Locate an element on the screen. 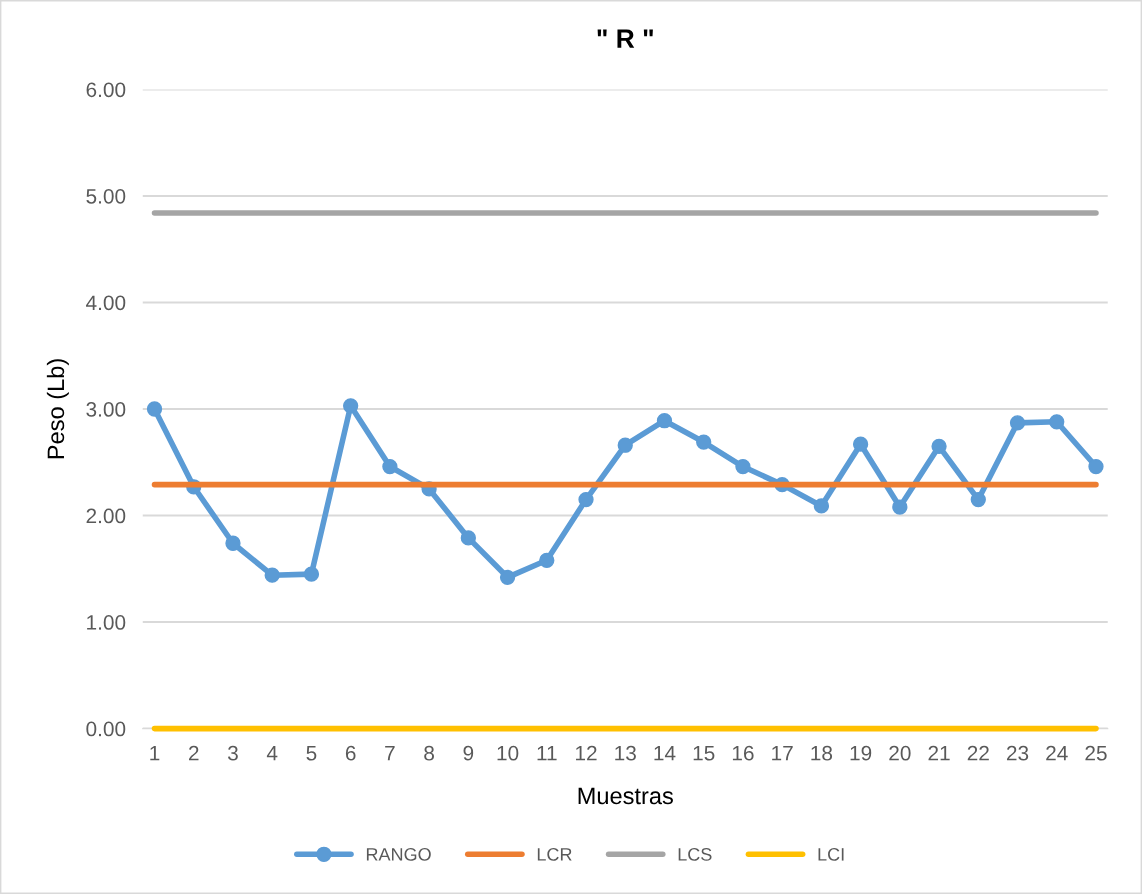  x-tick-label: 4 is located at coordinates (272, 753).